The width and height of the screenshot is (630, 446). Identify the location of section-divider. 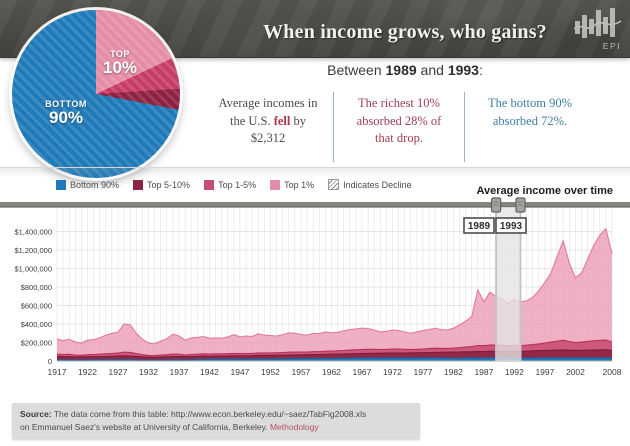
(315, 172).